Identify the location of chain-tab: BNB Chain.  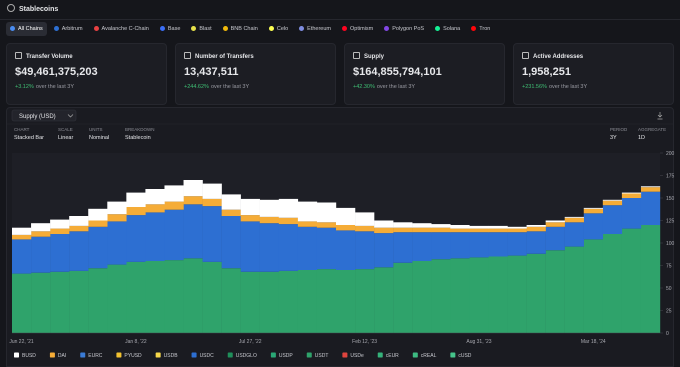
(240, 29).